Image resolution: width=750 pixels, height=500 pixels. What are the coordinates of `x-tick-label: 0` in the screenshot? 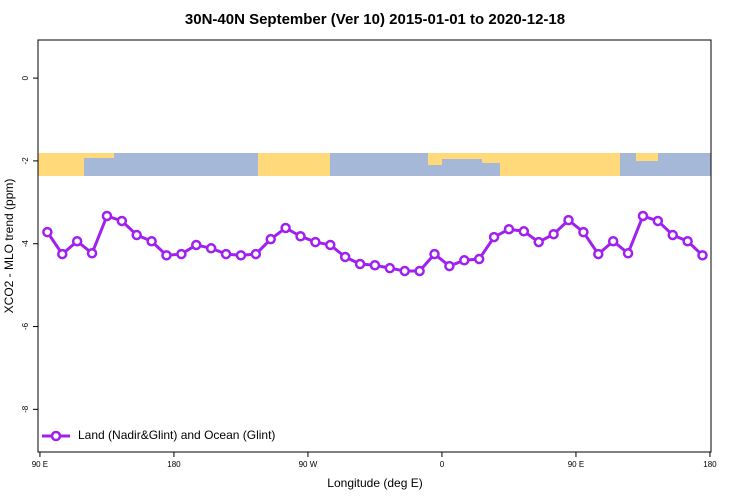 It's located at (442, 464).